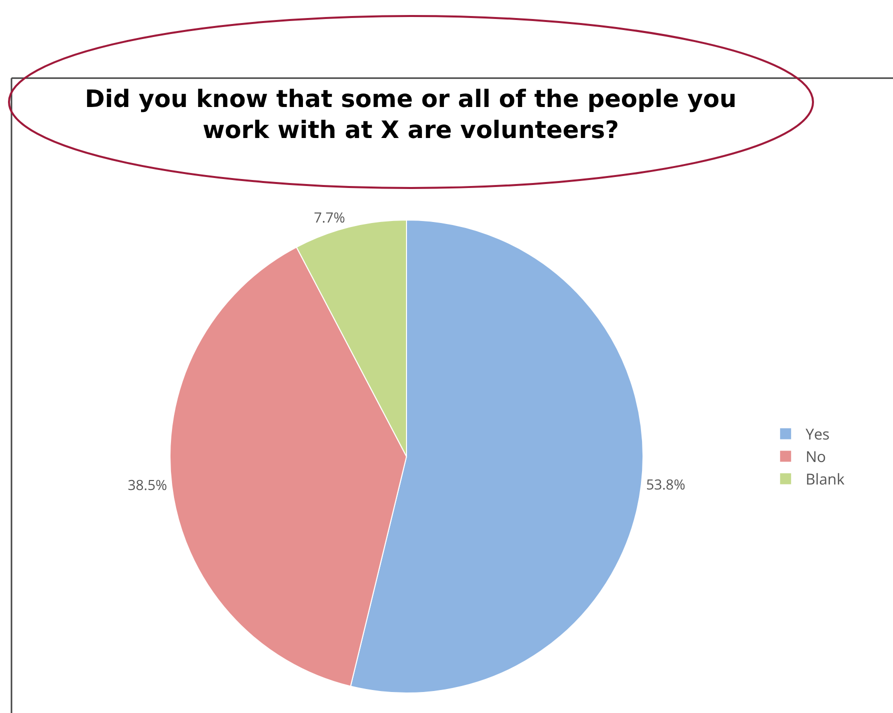 This screenshot has width=893, height=713. Describe the element at coordinates (818, 434) in the screenshot. I see `legend-label: Yes` at that location.